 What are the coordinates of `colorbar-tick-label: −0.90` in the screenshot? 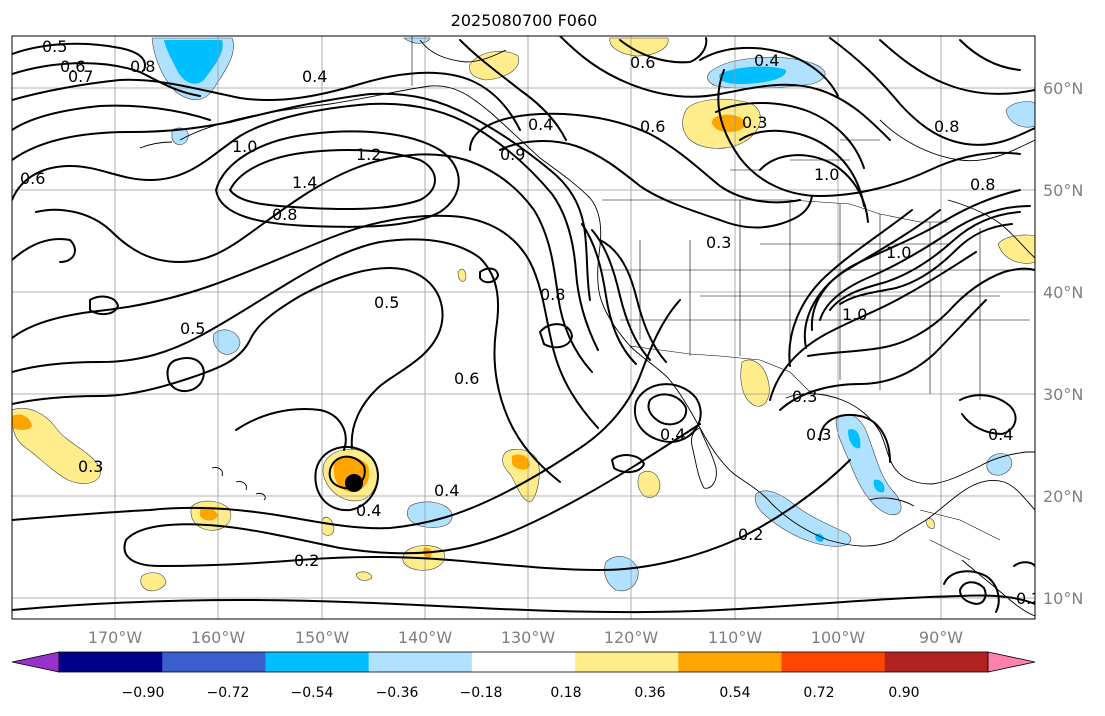 It's located at (143, 693).